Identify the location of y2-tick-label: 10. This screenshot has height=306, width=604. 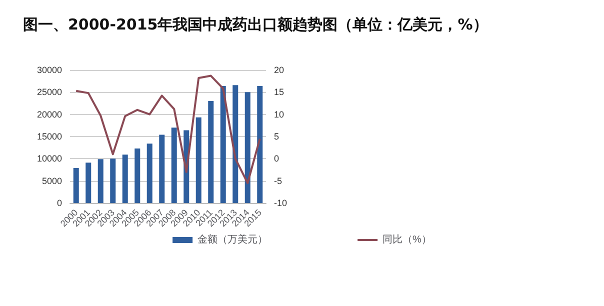
(279, 114).